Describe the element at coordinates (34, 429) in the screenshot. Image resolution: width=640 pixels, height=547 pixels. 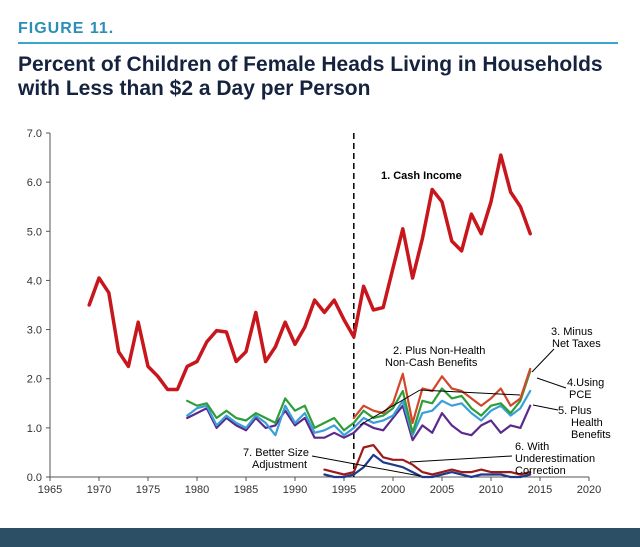
I see `y-tick-label: 1.0` at that location.